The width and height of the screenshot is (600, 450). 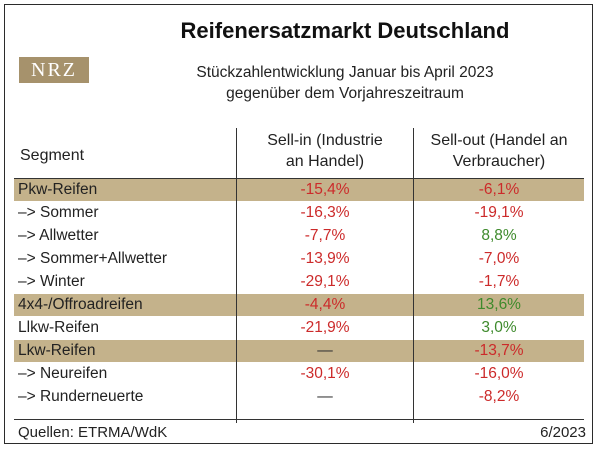 What do you see at coordinates (325, 281) in the screenshot?
I see `sell-in-value: -29,1%` at bounding box center [325, 281].